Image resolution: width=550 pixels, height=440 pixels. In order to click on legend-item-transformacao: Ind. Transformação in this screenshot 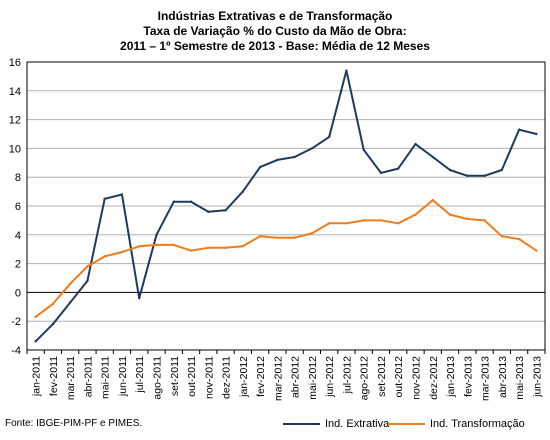, I will do `click(456, 424)`.